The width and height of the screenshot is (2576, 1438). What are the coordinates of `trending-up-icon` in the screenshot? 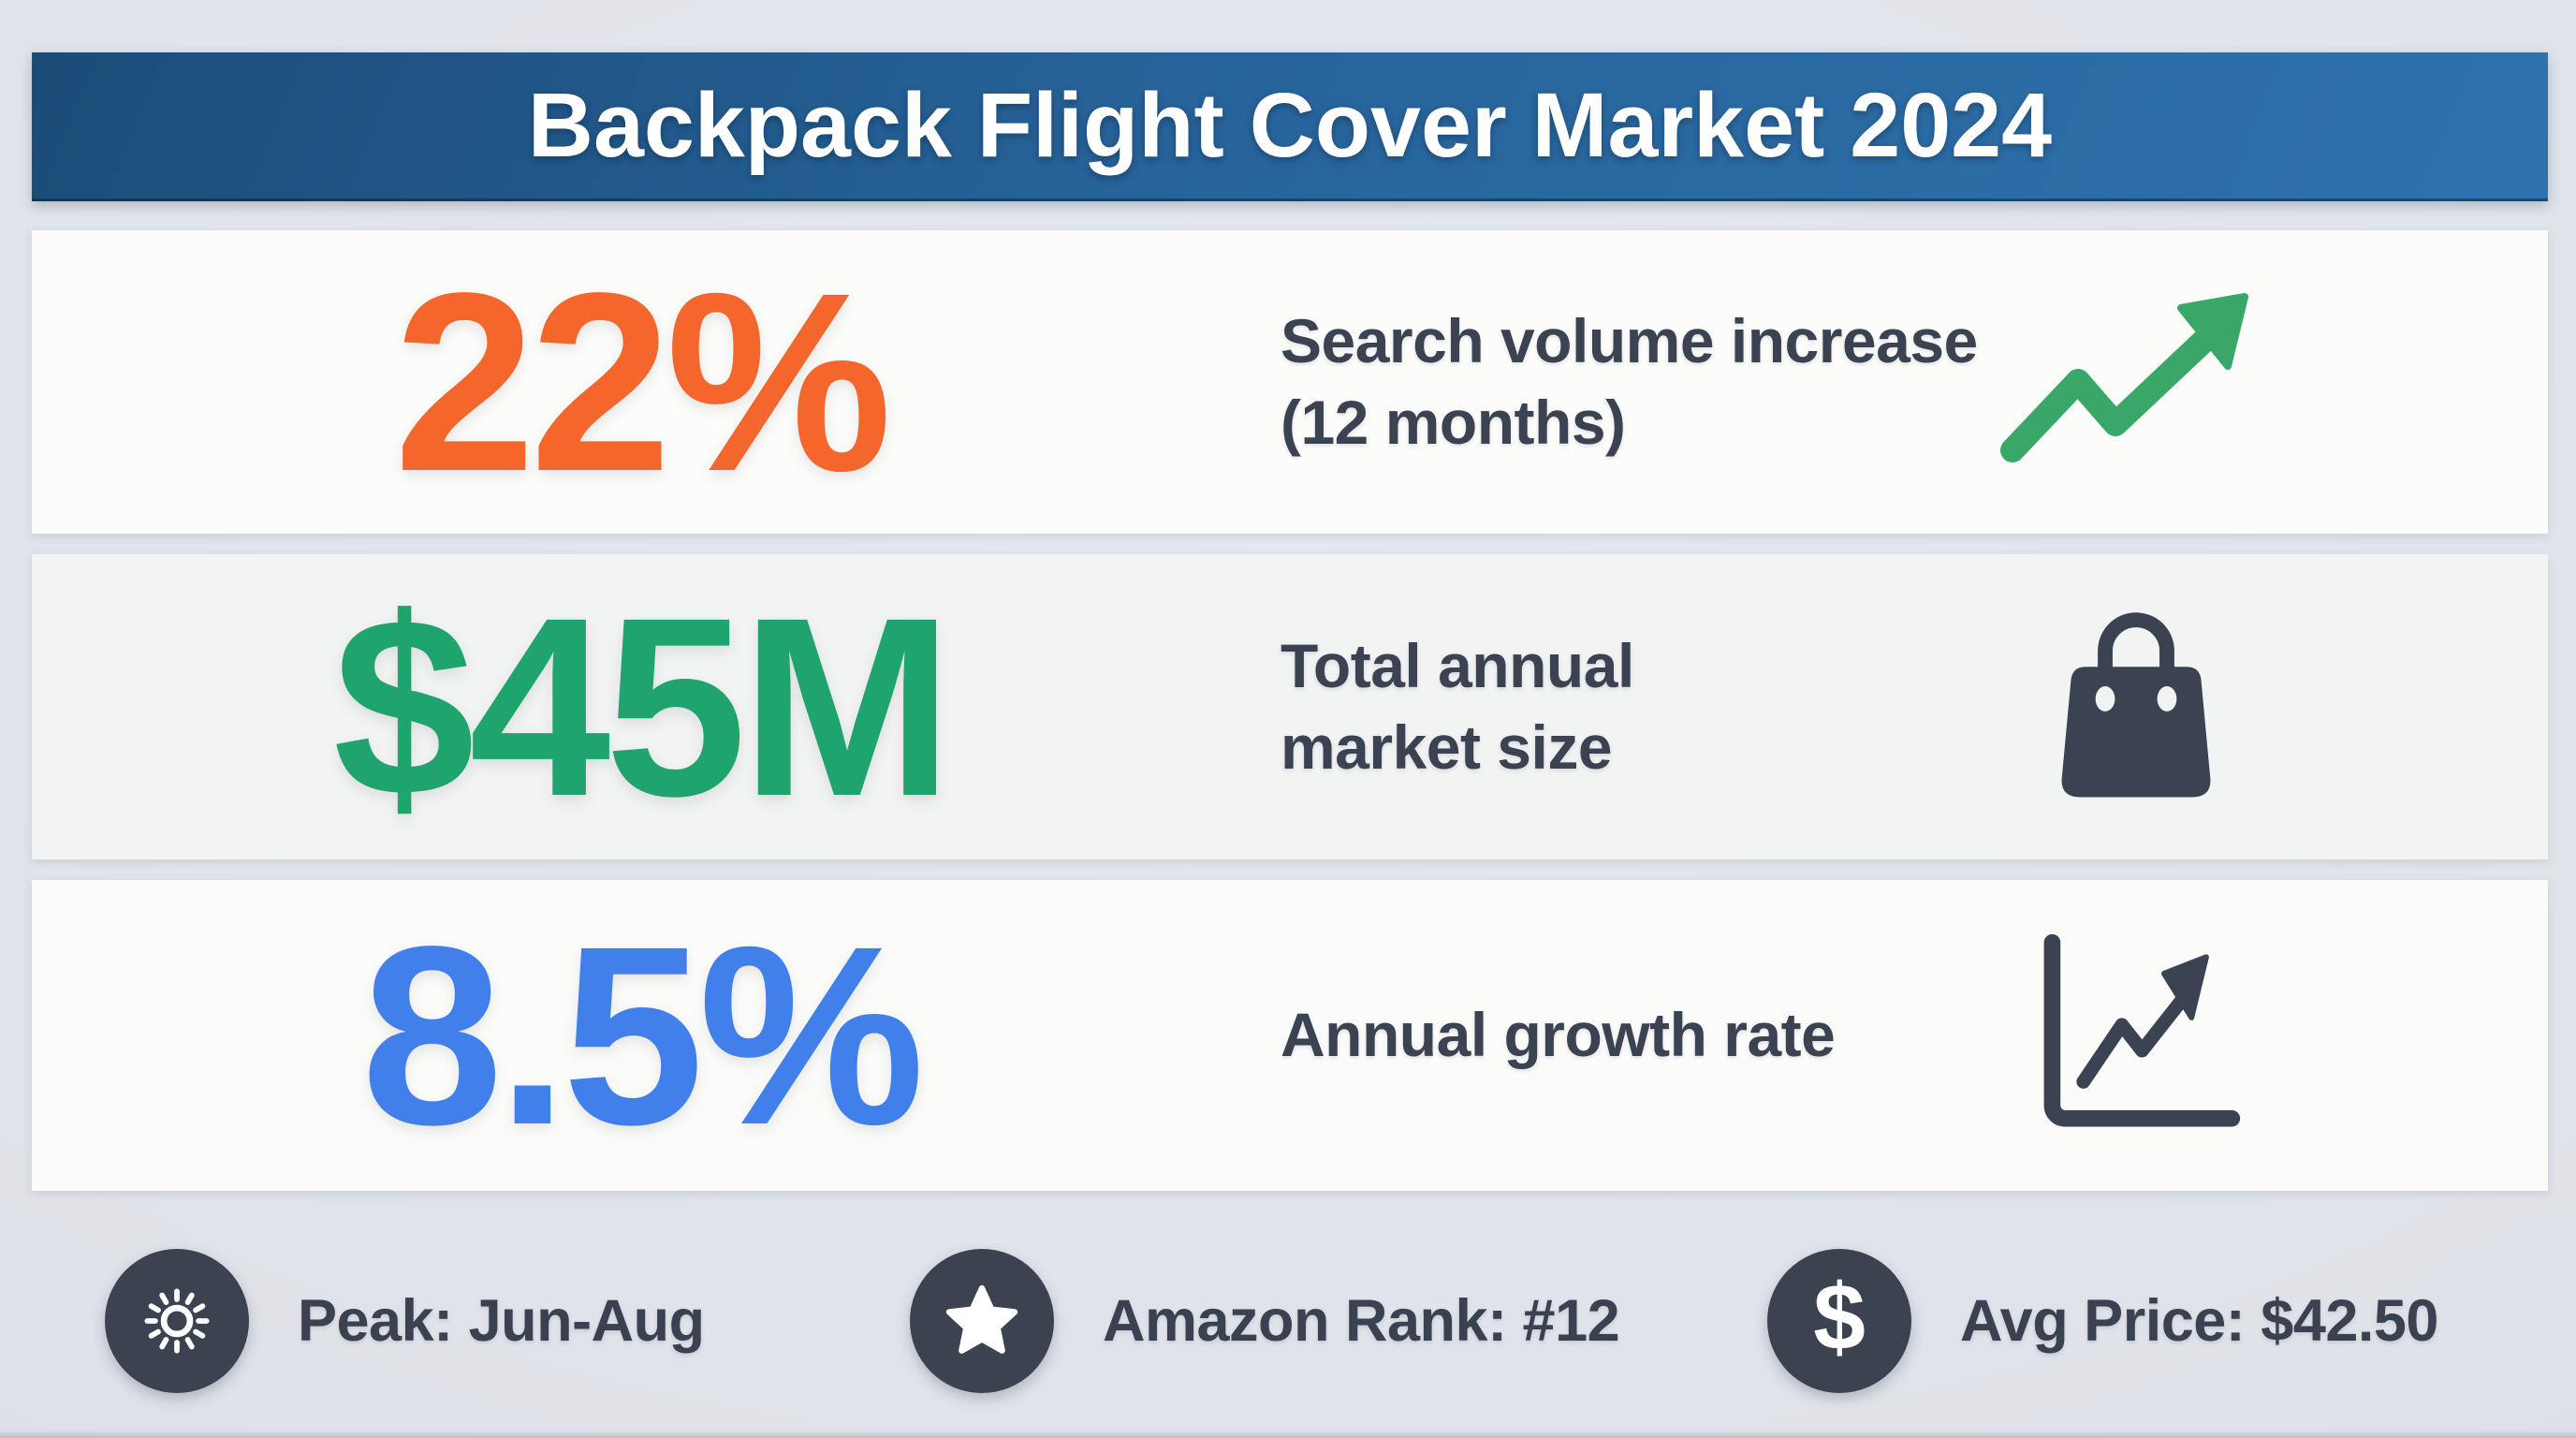 It's located at (2124, 377).